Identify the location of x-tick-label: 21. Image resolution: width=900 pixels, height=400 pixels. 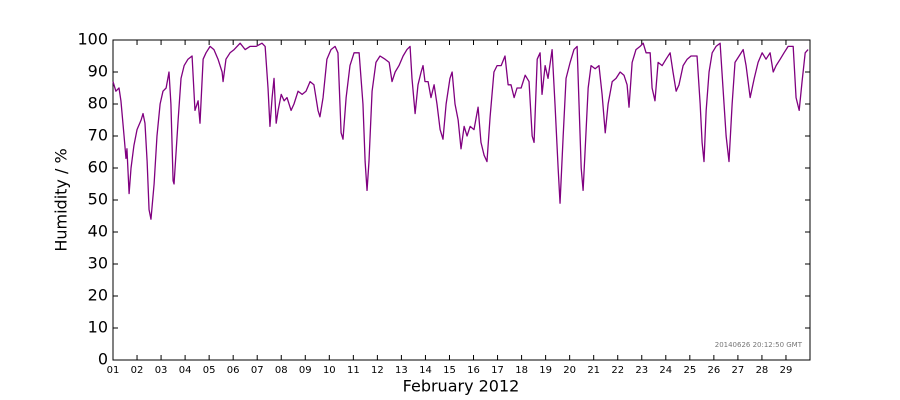
(593, 370).